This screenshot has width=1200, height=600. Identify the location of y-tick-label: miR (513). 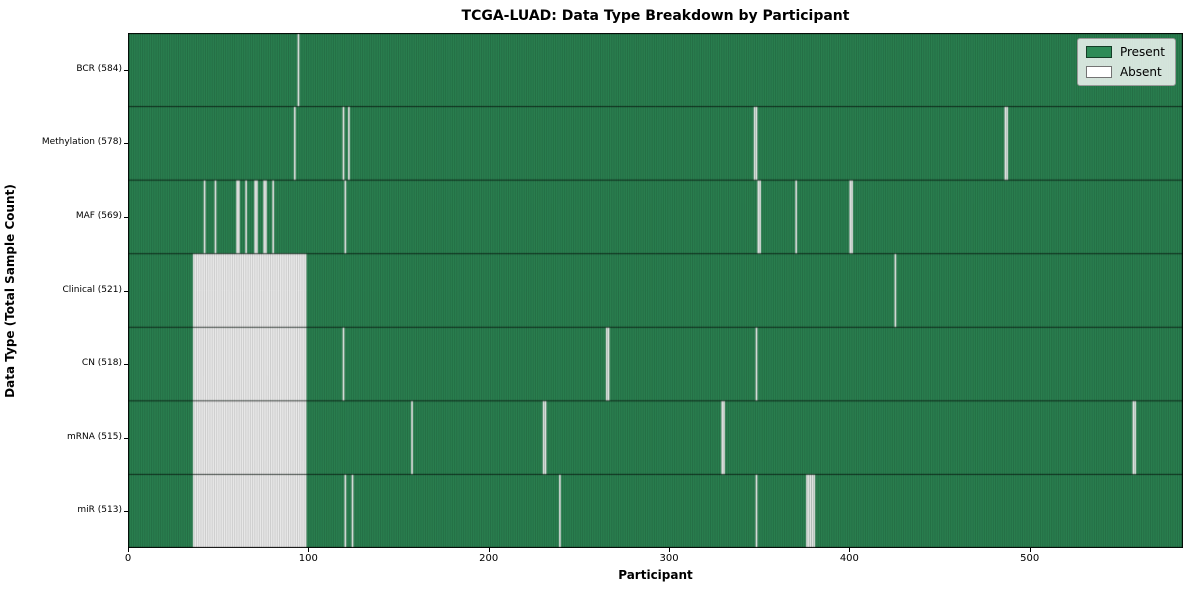
(99, 510).